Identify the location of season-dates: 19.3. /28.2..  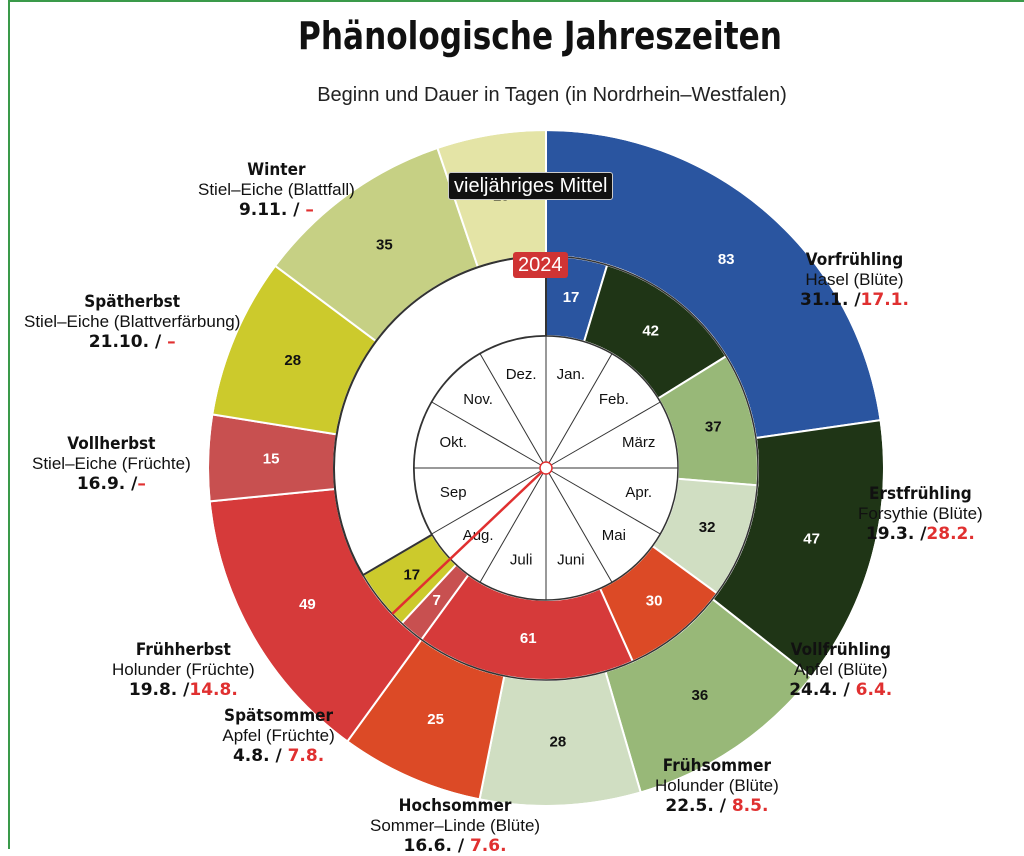
(920, 534).